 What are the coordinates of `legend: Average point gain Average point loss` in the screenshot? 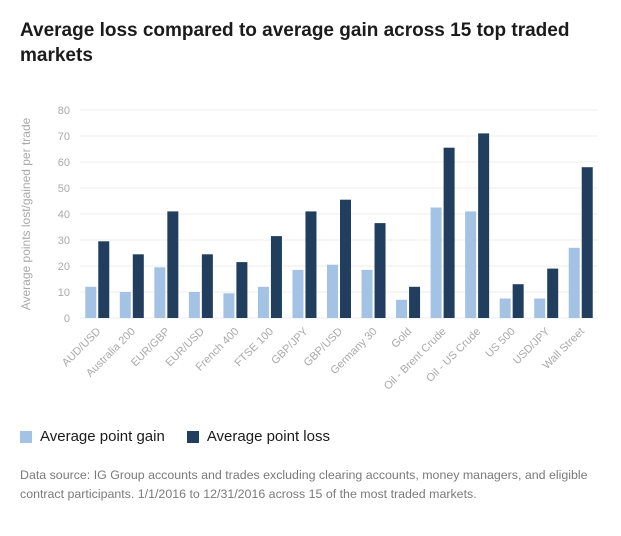 It's located at (186, 436).